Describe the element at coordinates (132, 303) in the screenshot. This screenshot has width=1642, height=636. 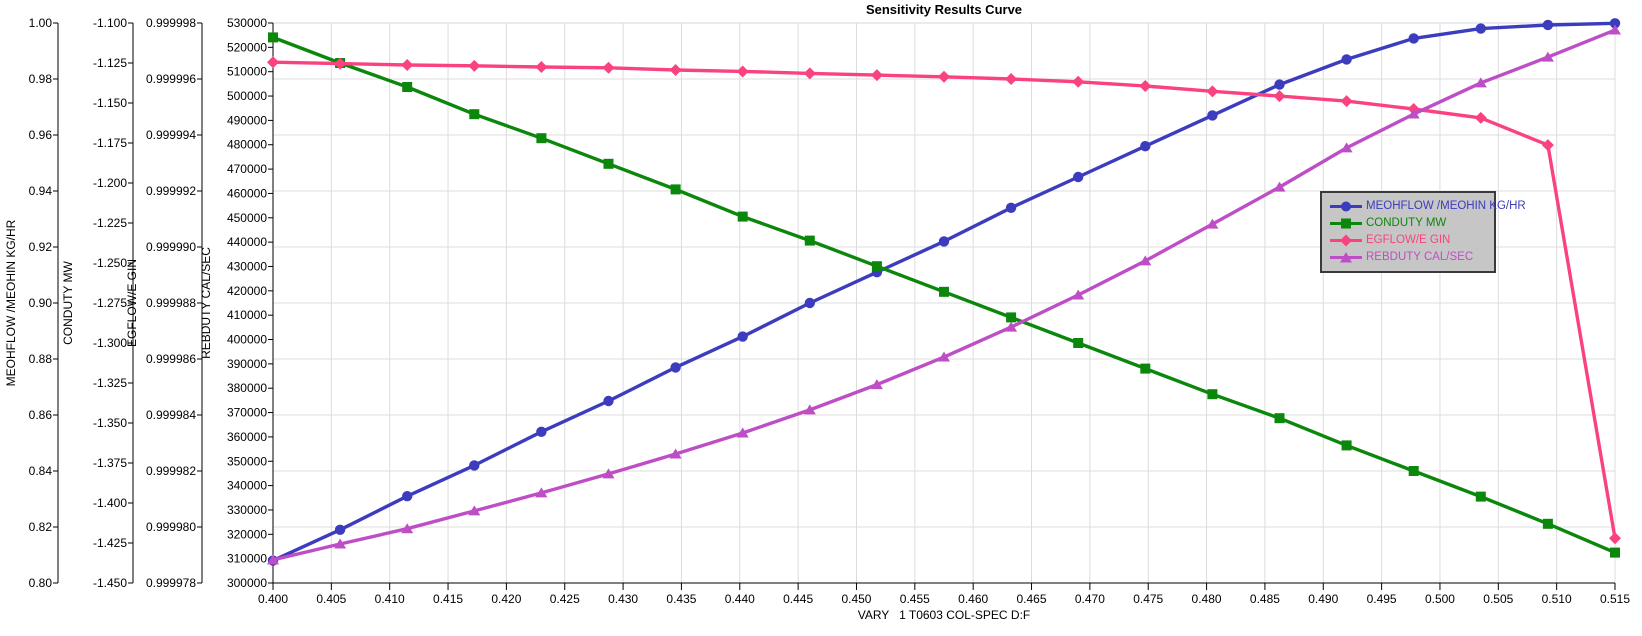
I see `y-axis-title-2: EGFLOW/E GIN` at that location.